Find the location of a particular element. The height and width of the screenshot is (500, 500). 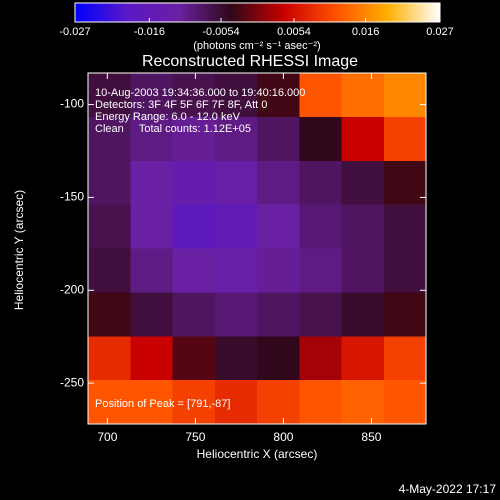

annotation: Clean Total counts: 1.12E+05 is located at coordinates (173, 129).